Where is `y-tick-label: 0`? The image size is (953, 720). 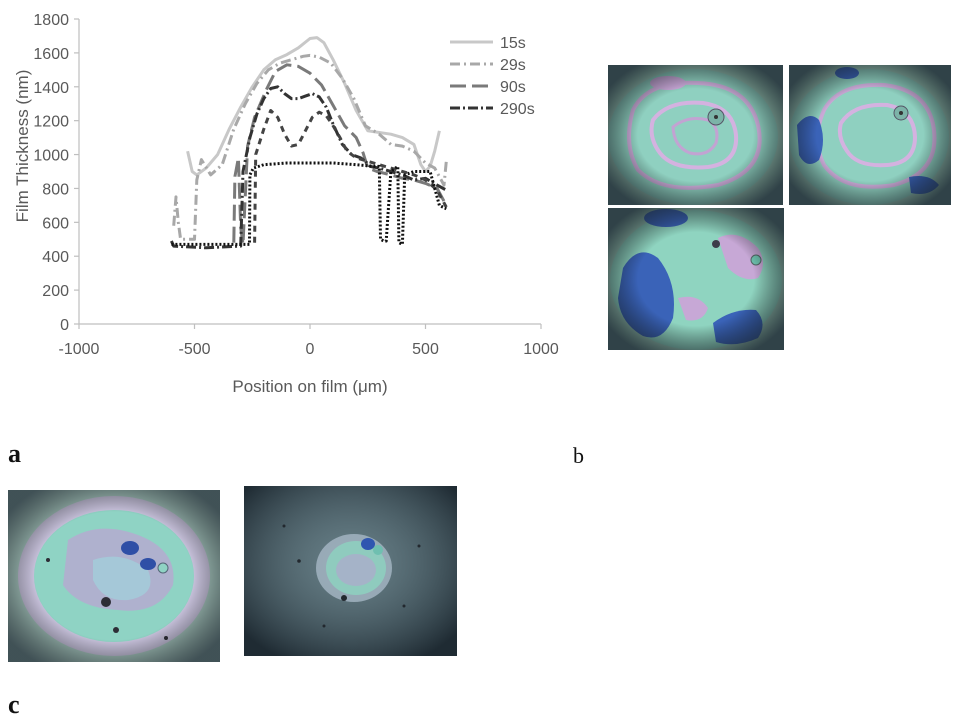 y-tick-label: 0 is located at coordinates (64, 325).